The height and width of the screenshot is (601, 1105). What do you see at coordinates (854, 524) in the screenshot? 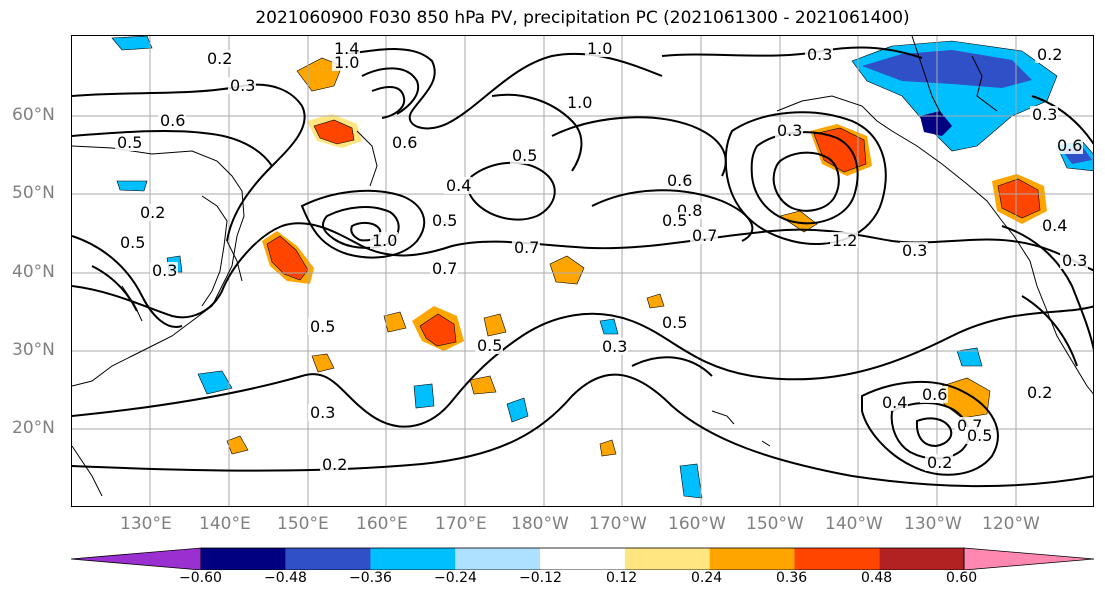
I see `longitude-label: 140°W` at bounding box center [854, 524].